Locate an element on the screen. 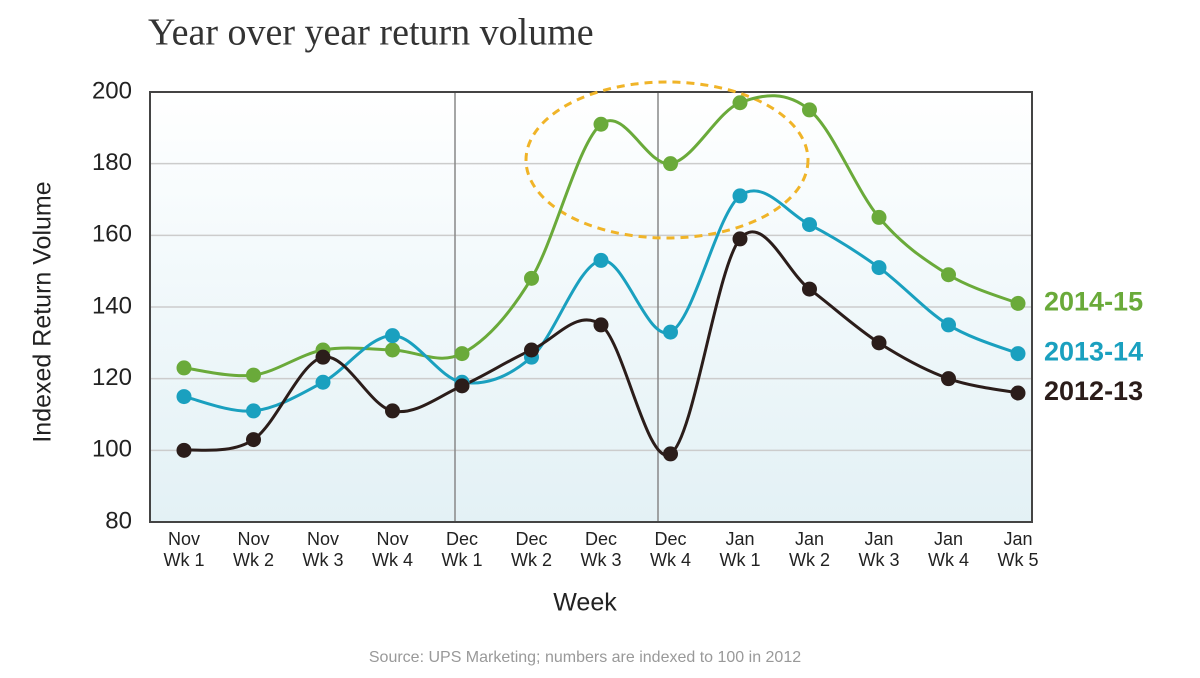  y-tick-label: 100 is located at coordinates (112, 449).